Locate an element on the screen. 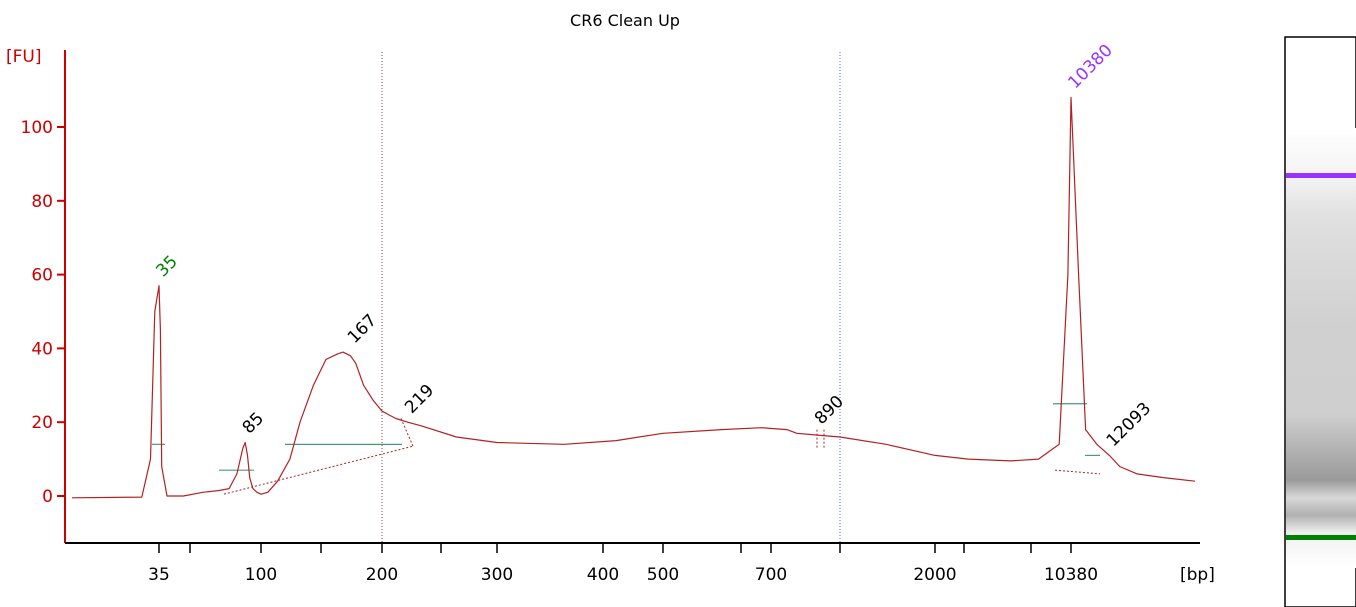 The height and width of the screenshot is (607, 1356). x-tick-label: 2000 is located at coordinates (934, 575).